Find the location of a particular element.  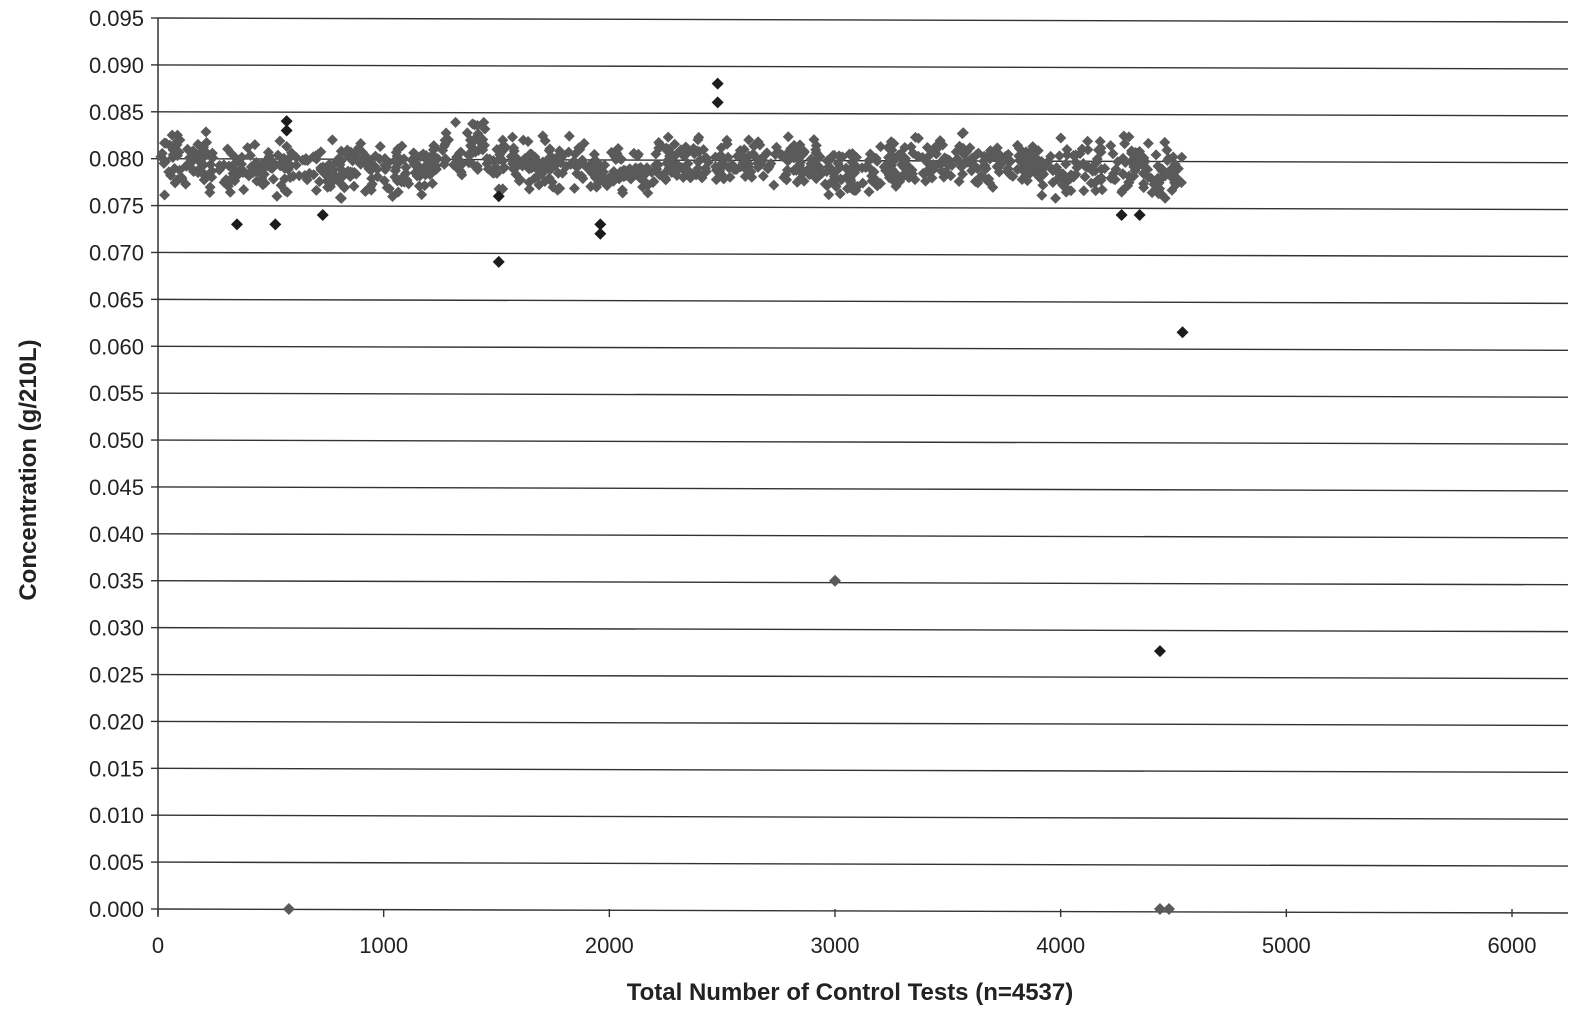

y-tick-label: 0.050 is located at coordinates (116, 440).